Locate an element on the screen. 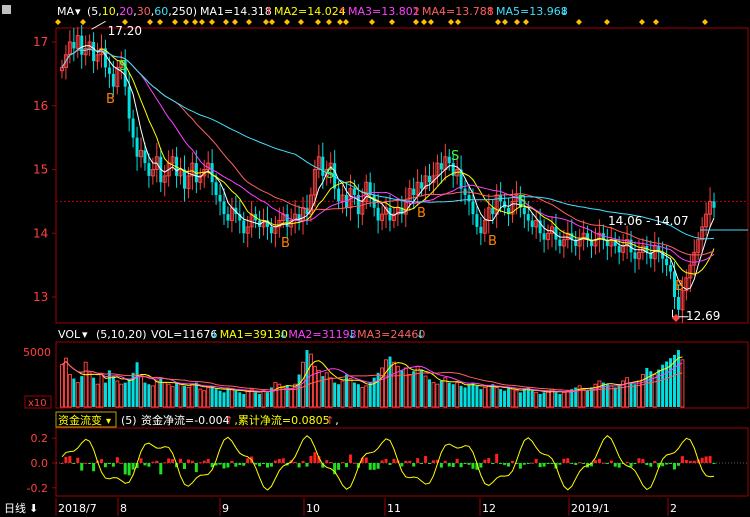  x-axis-label: 8 is located at coordinates (123, 508).